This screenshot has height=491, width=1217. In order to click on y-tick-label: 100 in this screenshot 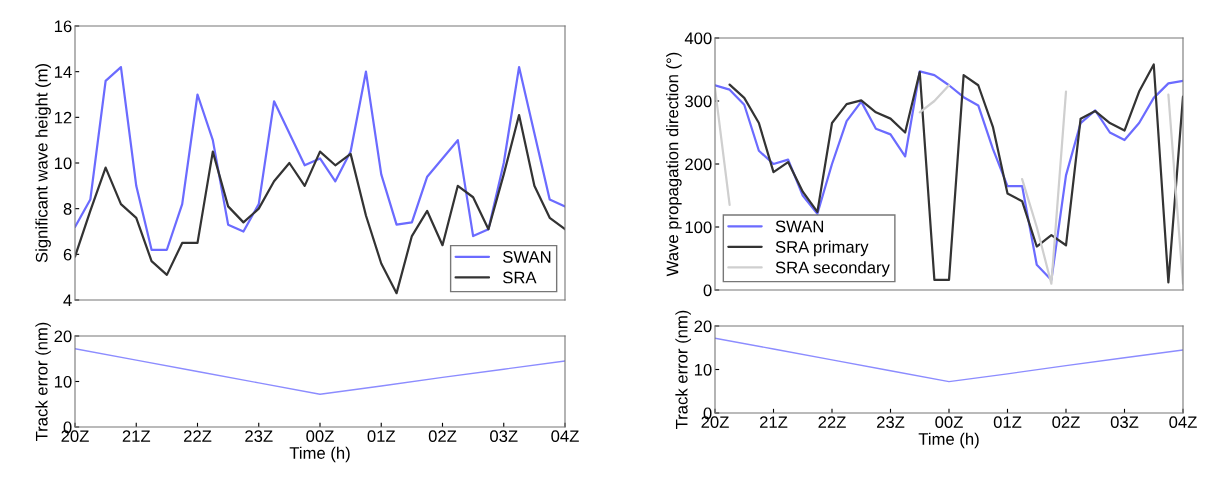, I will do `click(698, 227)`.